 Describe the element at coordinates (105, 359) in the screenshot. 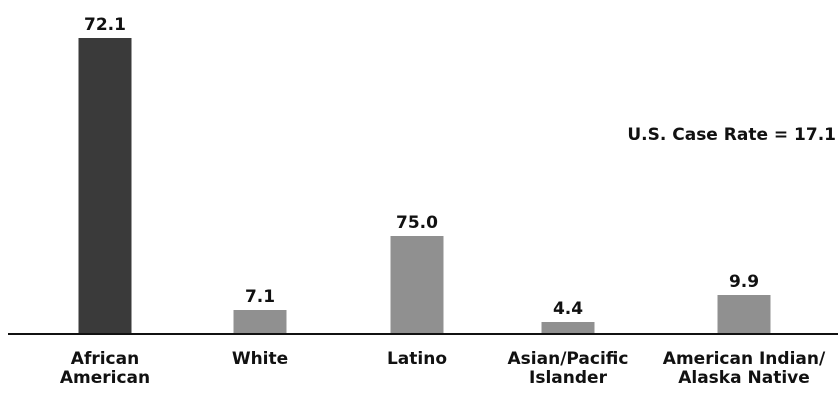

I see `category-label-0-line-0: African` at that location.